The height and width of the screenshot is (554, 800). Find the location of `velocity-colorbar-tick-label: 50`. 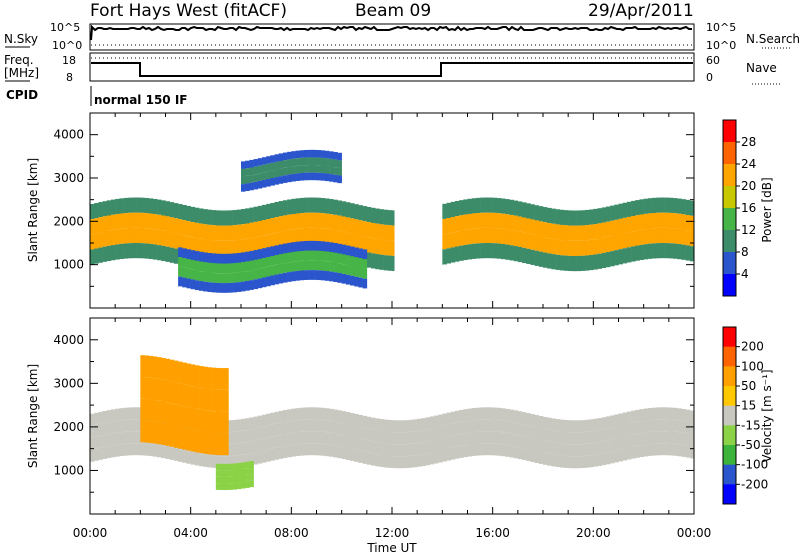

velocity-colorbar-tick-label: 50 is located at coordinates (748, 386).